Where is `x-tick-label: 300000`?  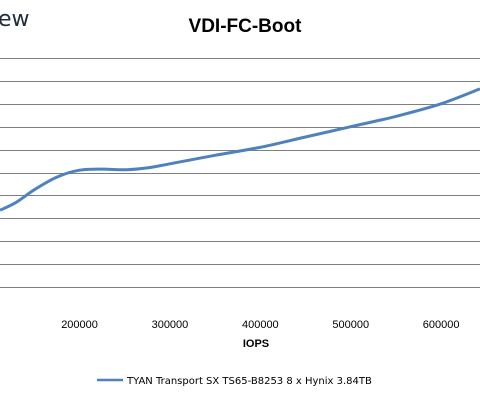 x-tick-label: 300000 is located at coordinates (170, 325).